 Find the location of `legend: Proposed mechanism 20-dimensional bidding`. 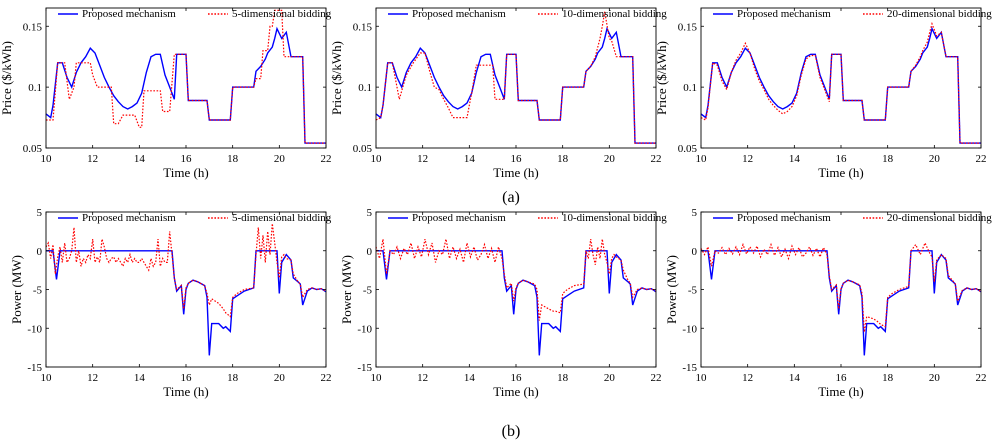

legend: Proposed mechanism 20-dimensional bidding is located at coordinates (852, 218).